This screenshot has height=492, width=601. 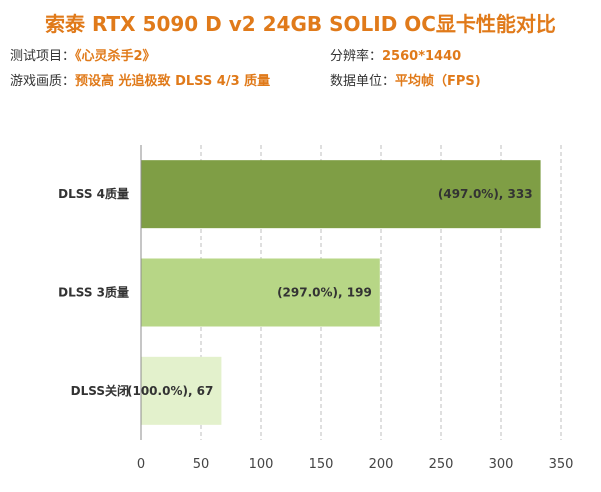 What do you see at coordinates (93, 193) in the screenshot?
I see `category-label: DLSS 4质量` at bounding box center [93, 193].